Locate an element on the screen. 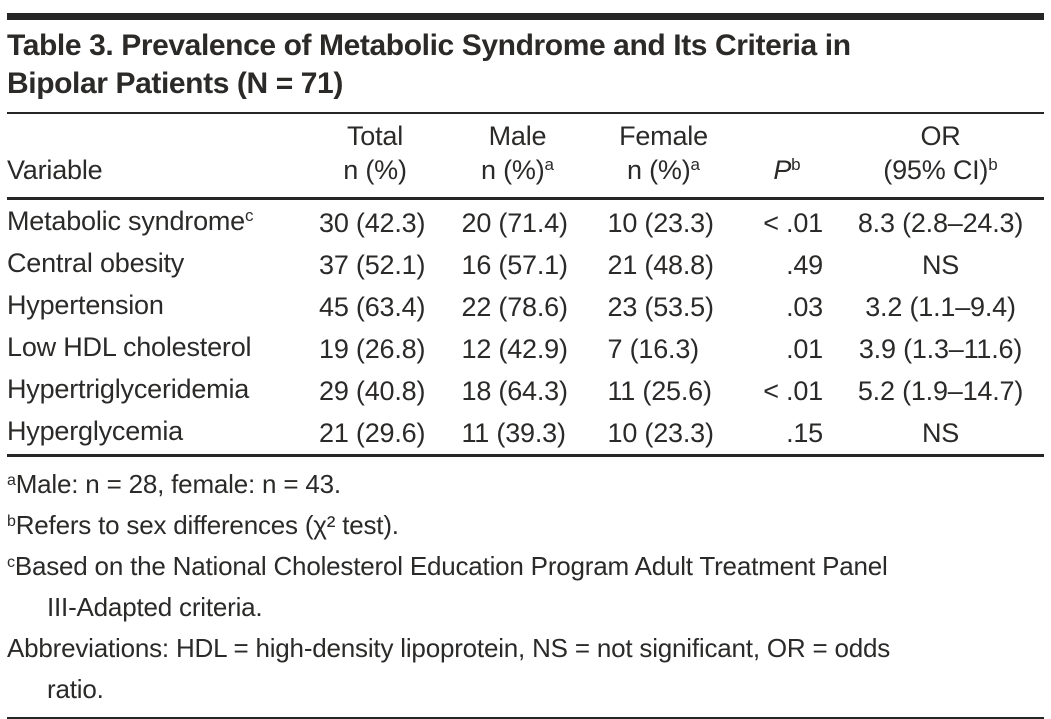 The width and height of the screenshot is (1051, 719). cell-odds-ratio: 3.2 (1.1–9.4) is located at coordinates (940, 307).